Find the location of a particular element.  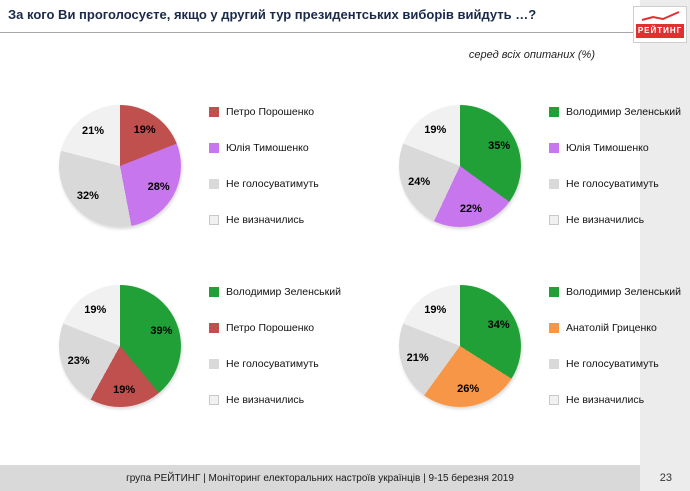

legend-item: Анатолій Гриценко is located at coordinates (615, 328).